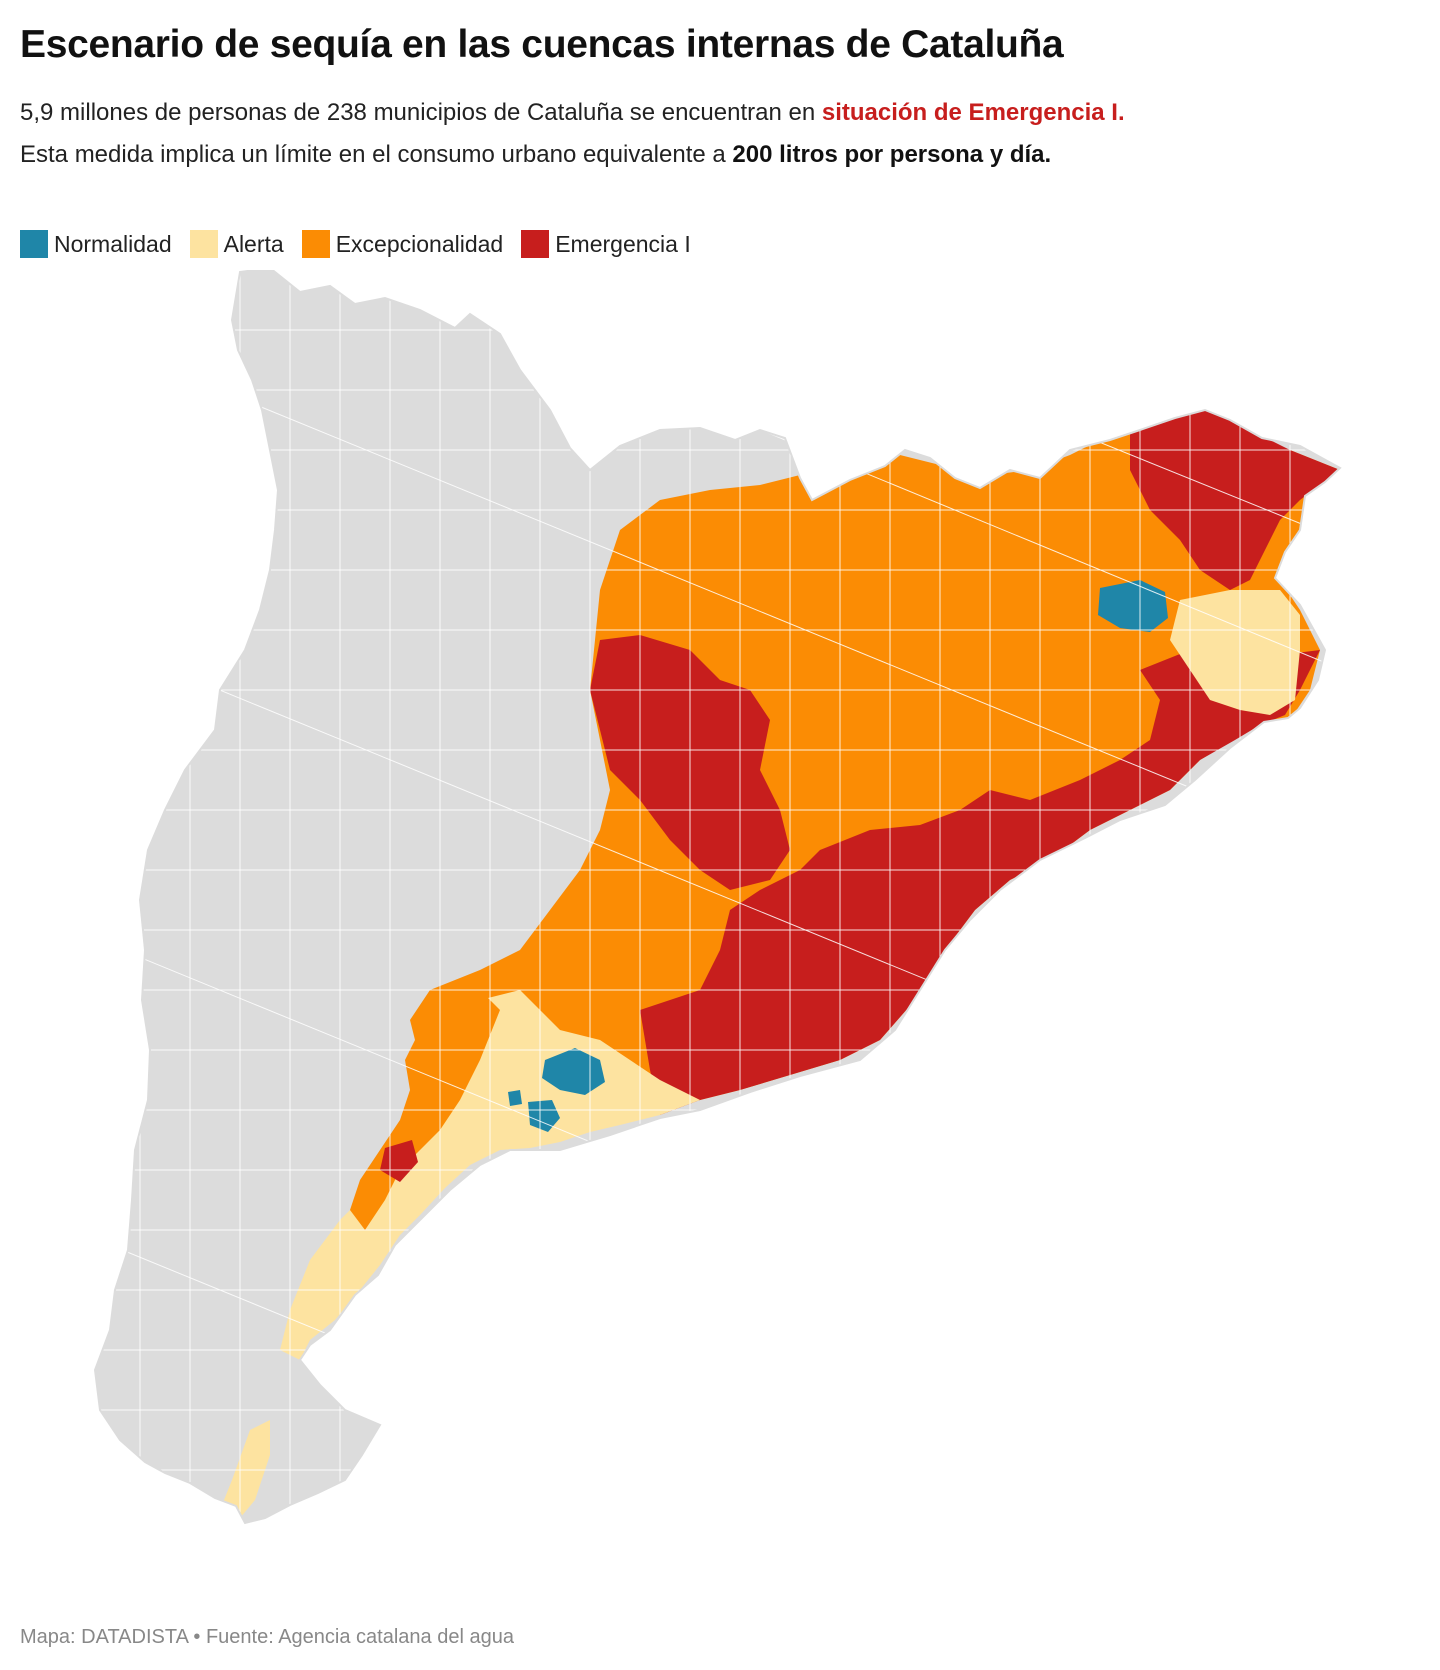  What do you see at coordinates (203, 244) in the screenshot?
I see `legend-swatch-alerta` at bounding box center [203, 244].